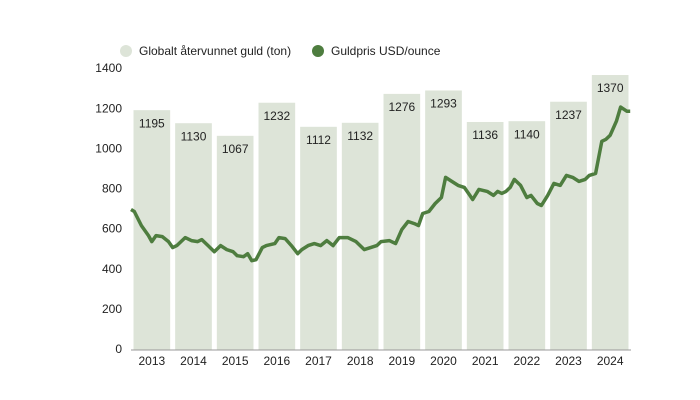  I want to click on x-tick-label: 2024, so click(610, 361).